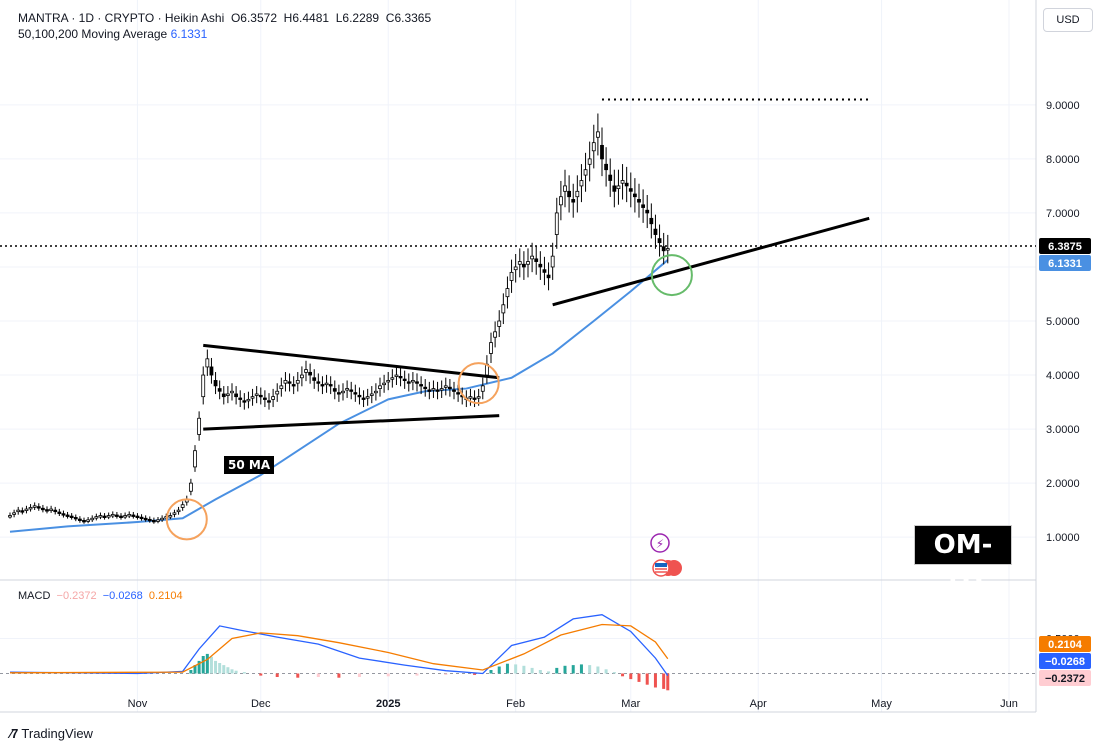 This screenshot has width=1111, height=752. What do you see at coordinates (963, 561) in the screenshot?
I see `symbol-badge: OM-1D` at bounding box center [963, 561].